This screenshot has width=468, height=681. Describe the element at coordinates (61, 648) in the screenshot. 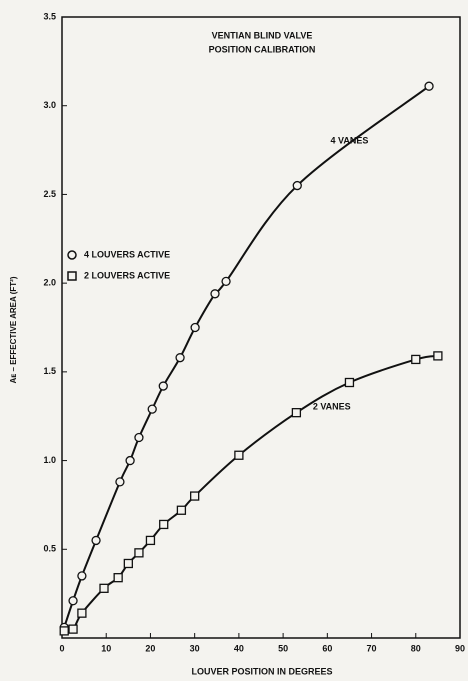

I see `x-tick-label: 0` at that location.